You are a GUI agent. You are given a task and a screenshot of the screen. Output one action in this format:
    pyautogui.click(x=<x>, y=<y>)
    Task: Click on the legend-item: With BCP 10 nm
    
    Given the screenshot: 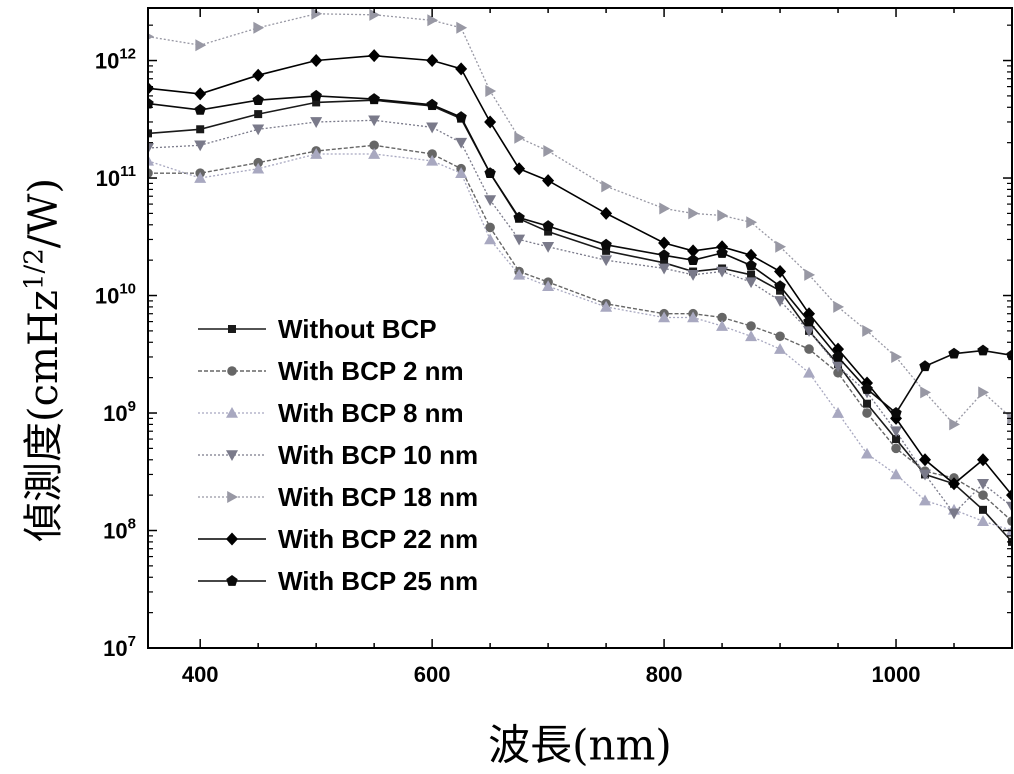 What is the action you would take?
    pyautogui.click(x=338, y=455)
    